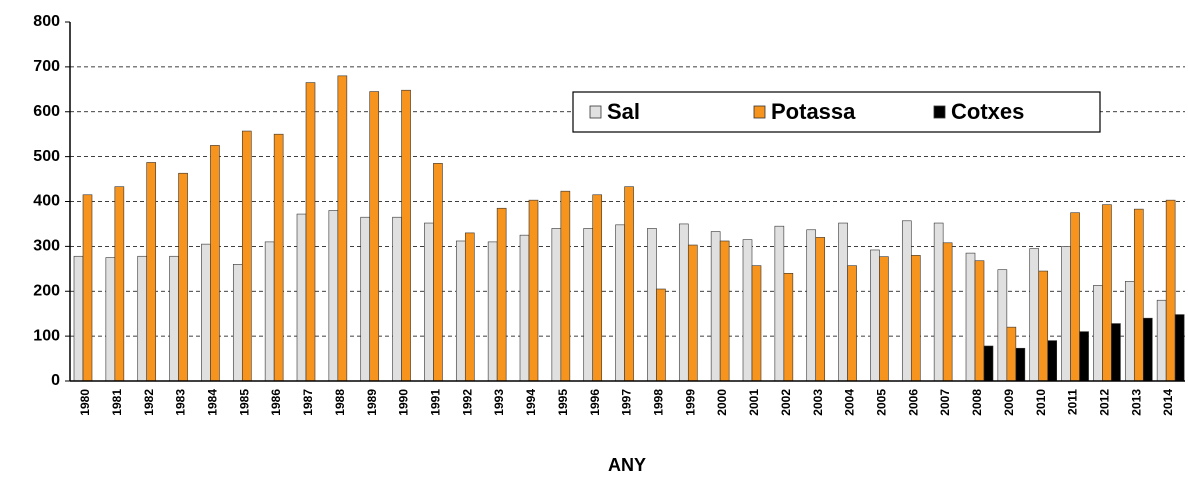 This screenshot has width=1188, height=485. Describe the element at coordinates (913, 402) in the screenshot. I see `x-tick-label: 2006` at that location.